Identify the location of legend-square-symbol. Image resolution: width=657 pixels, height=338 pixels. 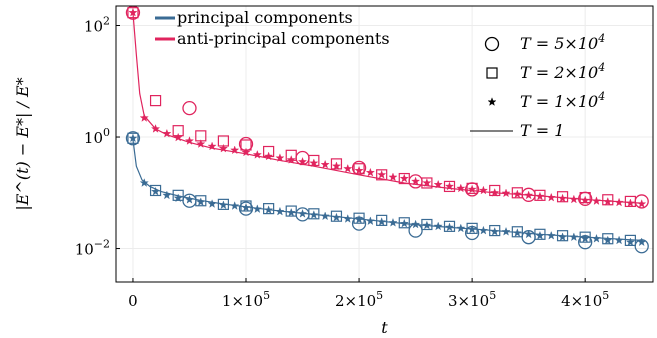
(492, 73).